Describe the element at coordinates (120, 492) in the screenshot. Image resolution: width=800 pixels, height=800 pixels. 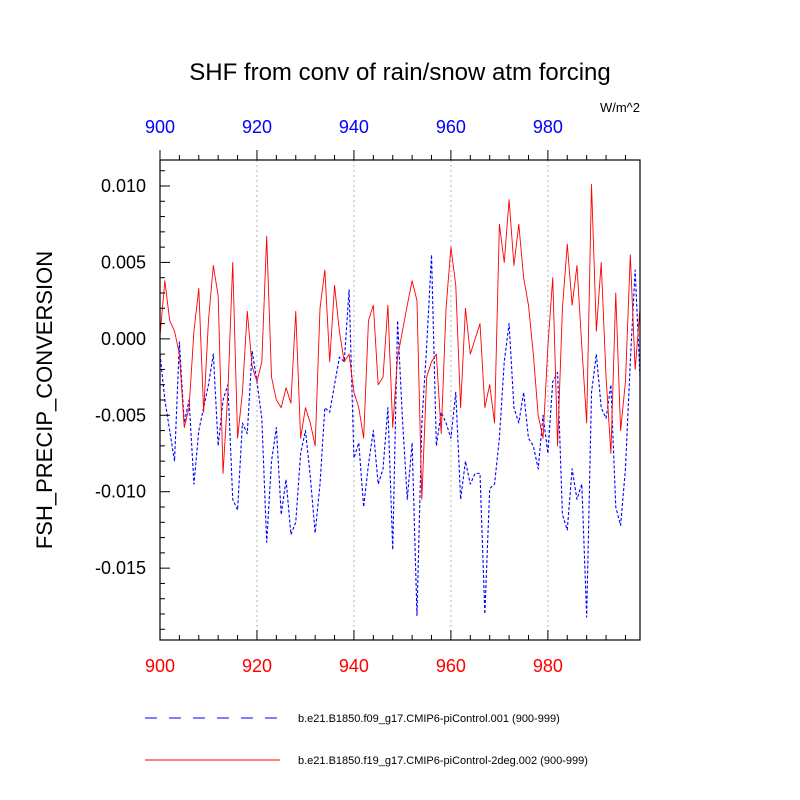
I see `y-tick-label: -0.010` at that location.